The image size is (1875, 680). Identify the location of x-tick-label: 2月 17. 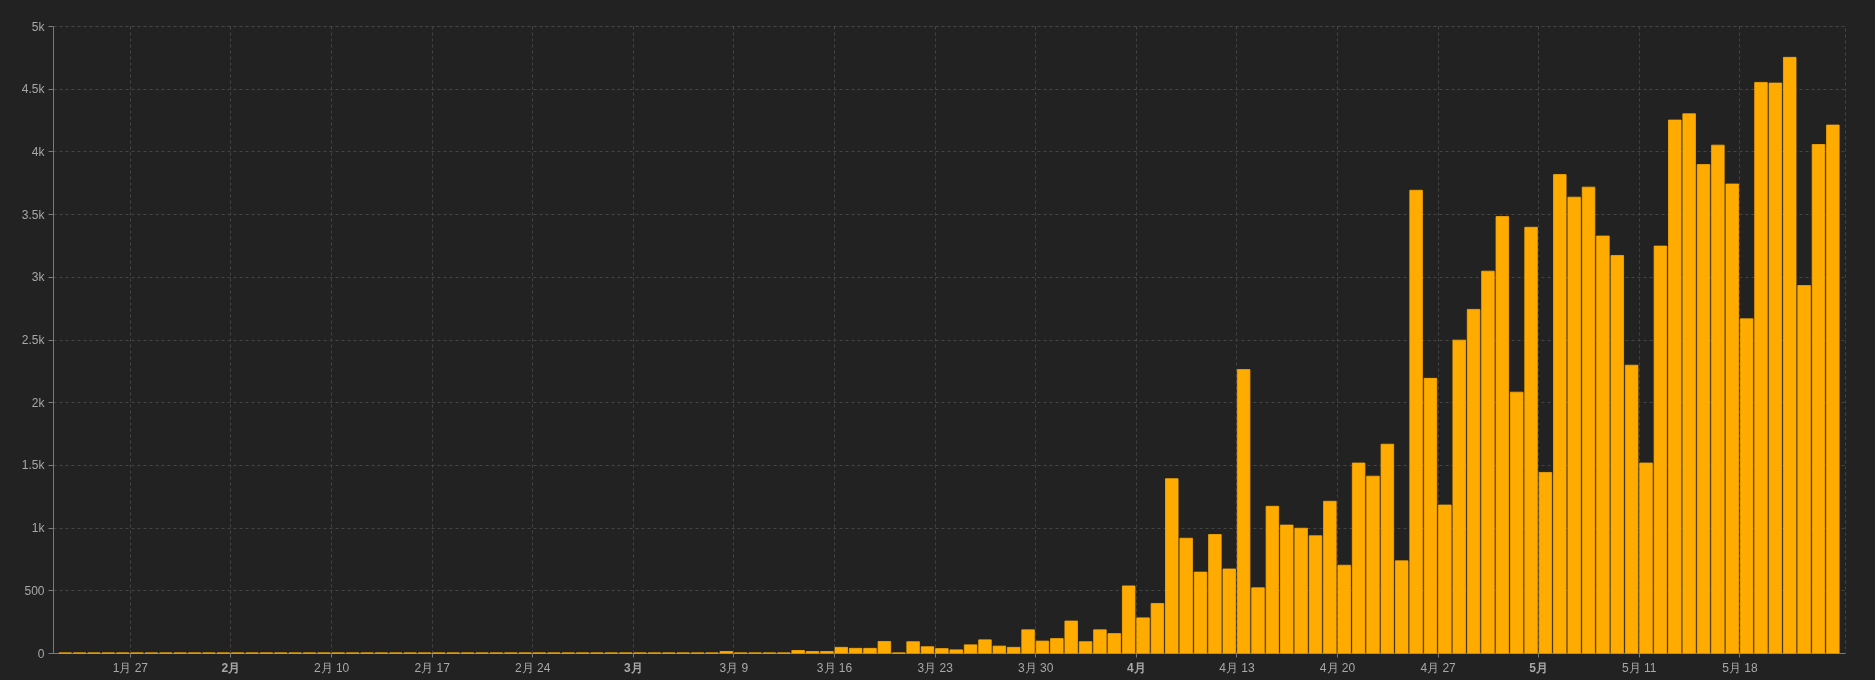
(432, 667).